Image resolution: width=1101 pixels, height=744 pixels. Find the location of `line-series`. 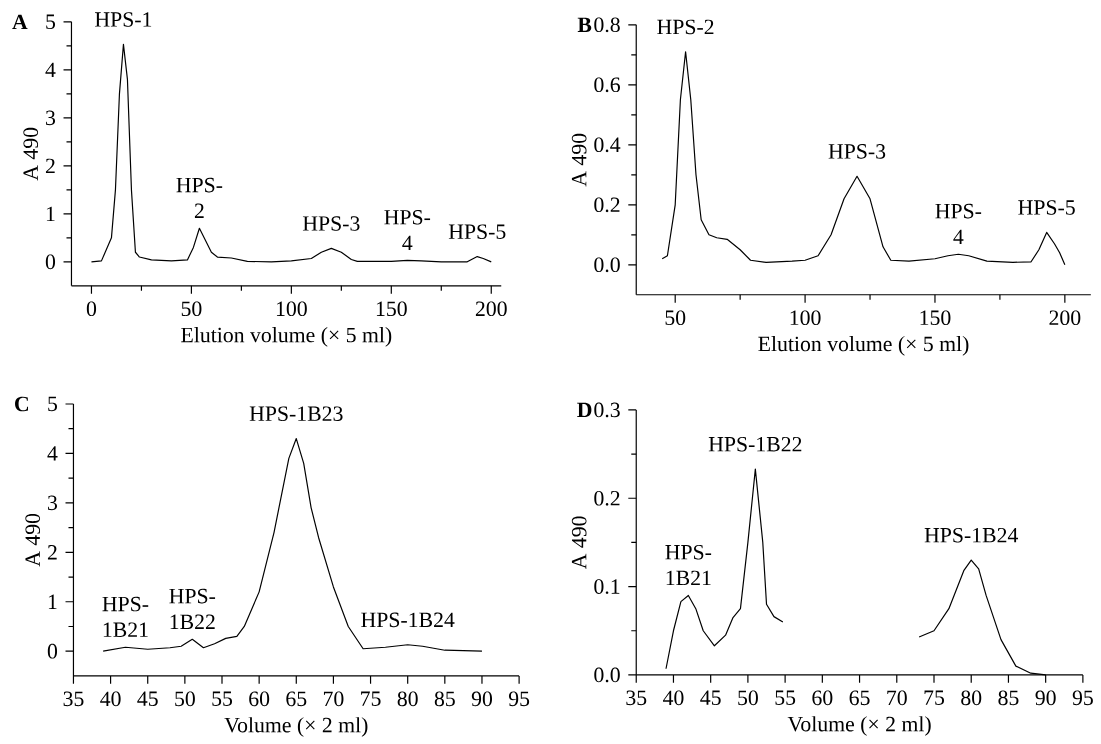

line-series is located at coordinates (292, 544).